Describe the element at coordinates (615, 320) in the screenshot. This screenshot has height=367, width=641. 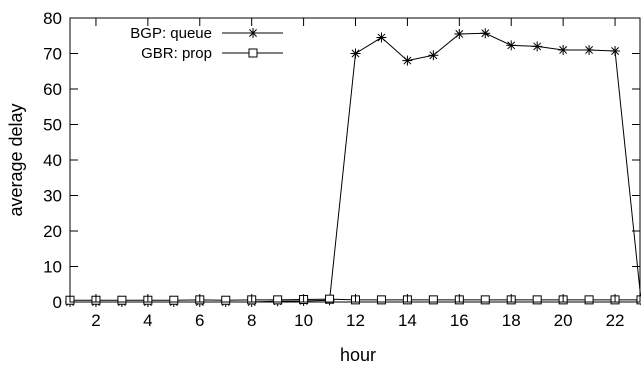
I see `x-tick-label: 22` at that location.